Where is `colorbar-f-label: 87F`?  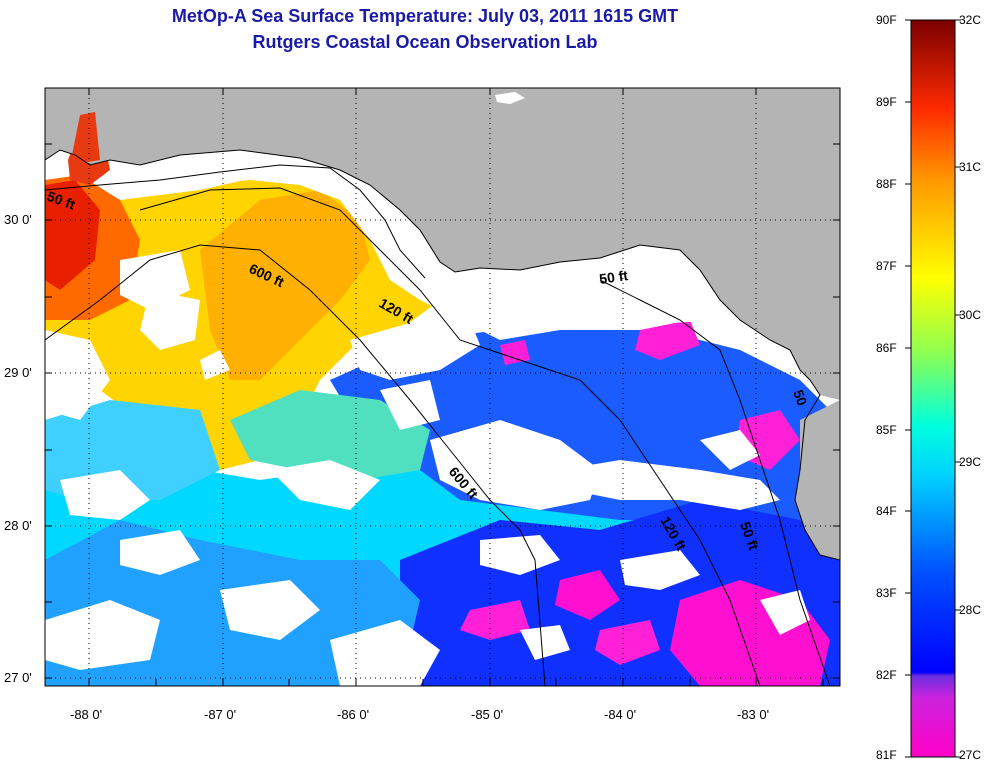
colorbar-f-label: 87F is located at coordinates (886, 266).